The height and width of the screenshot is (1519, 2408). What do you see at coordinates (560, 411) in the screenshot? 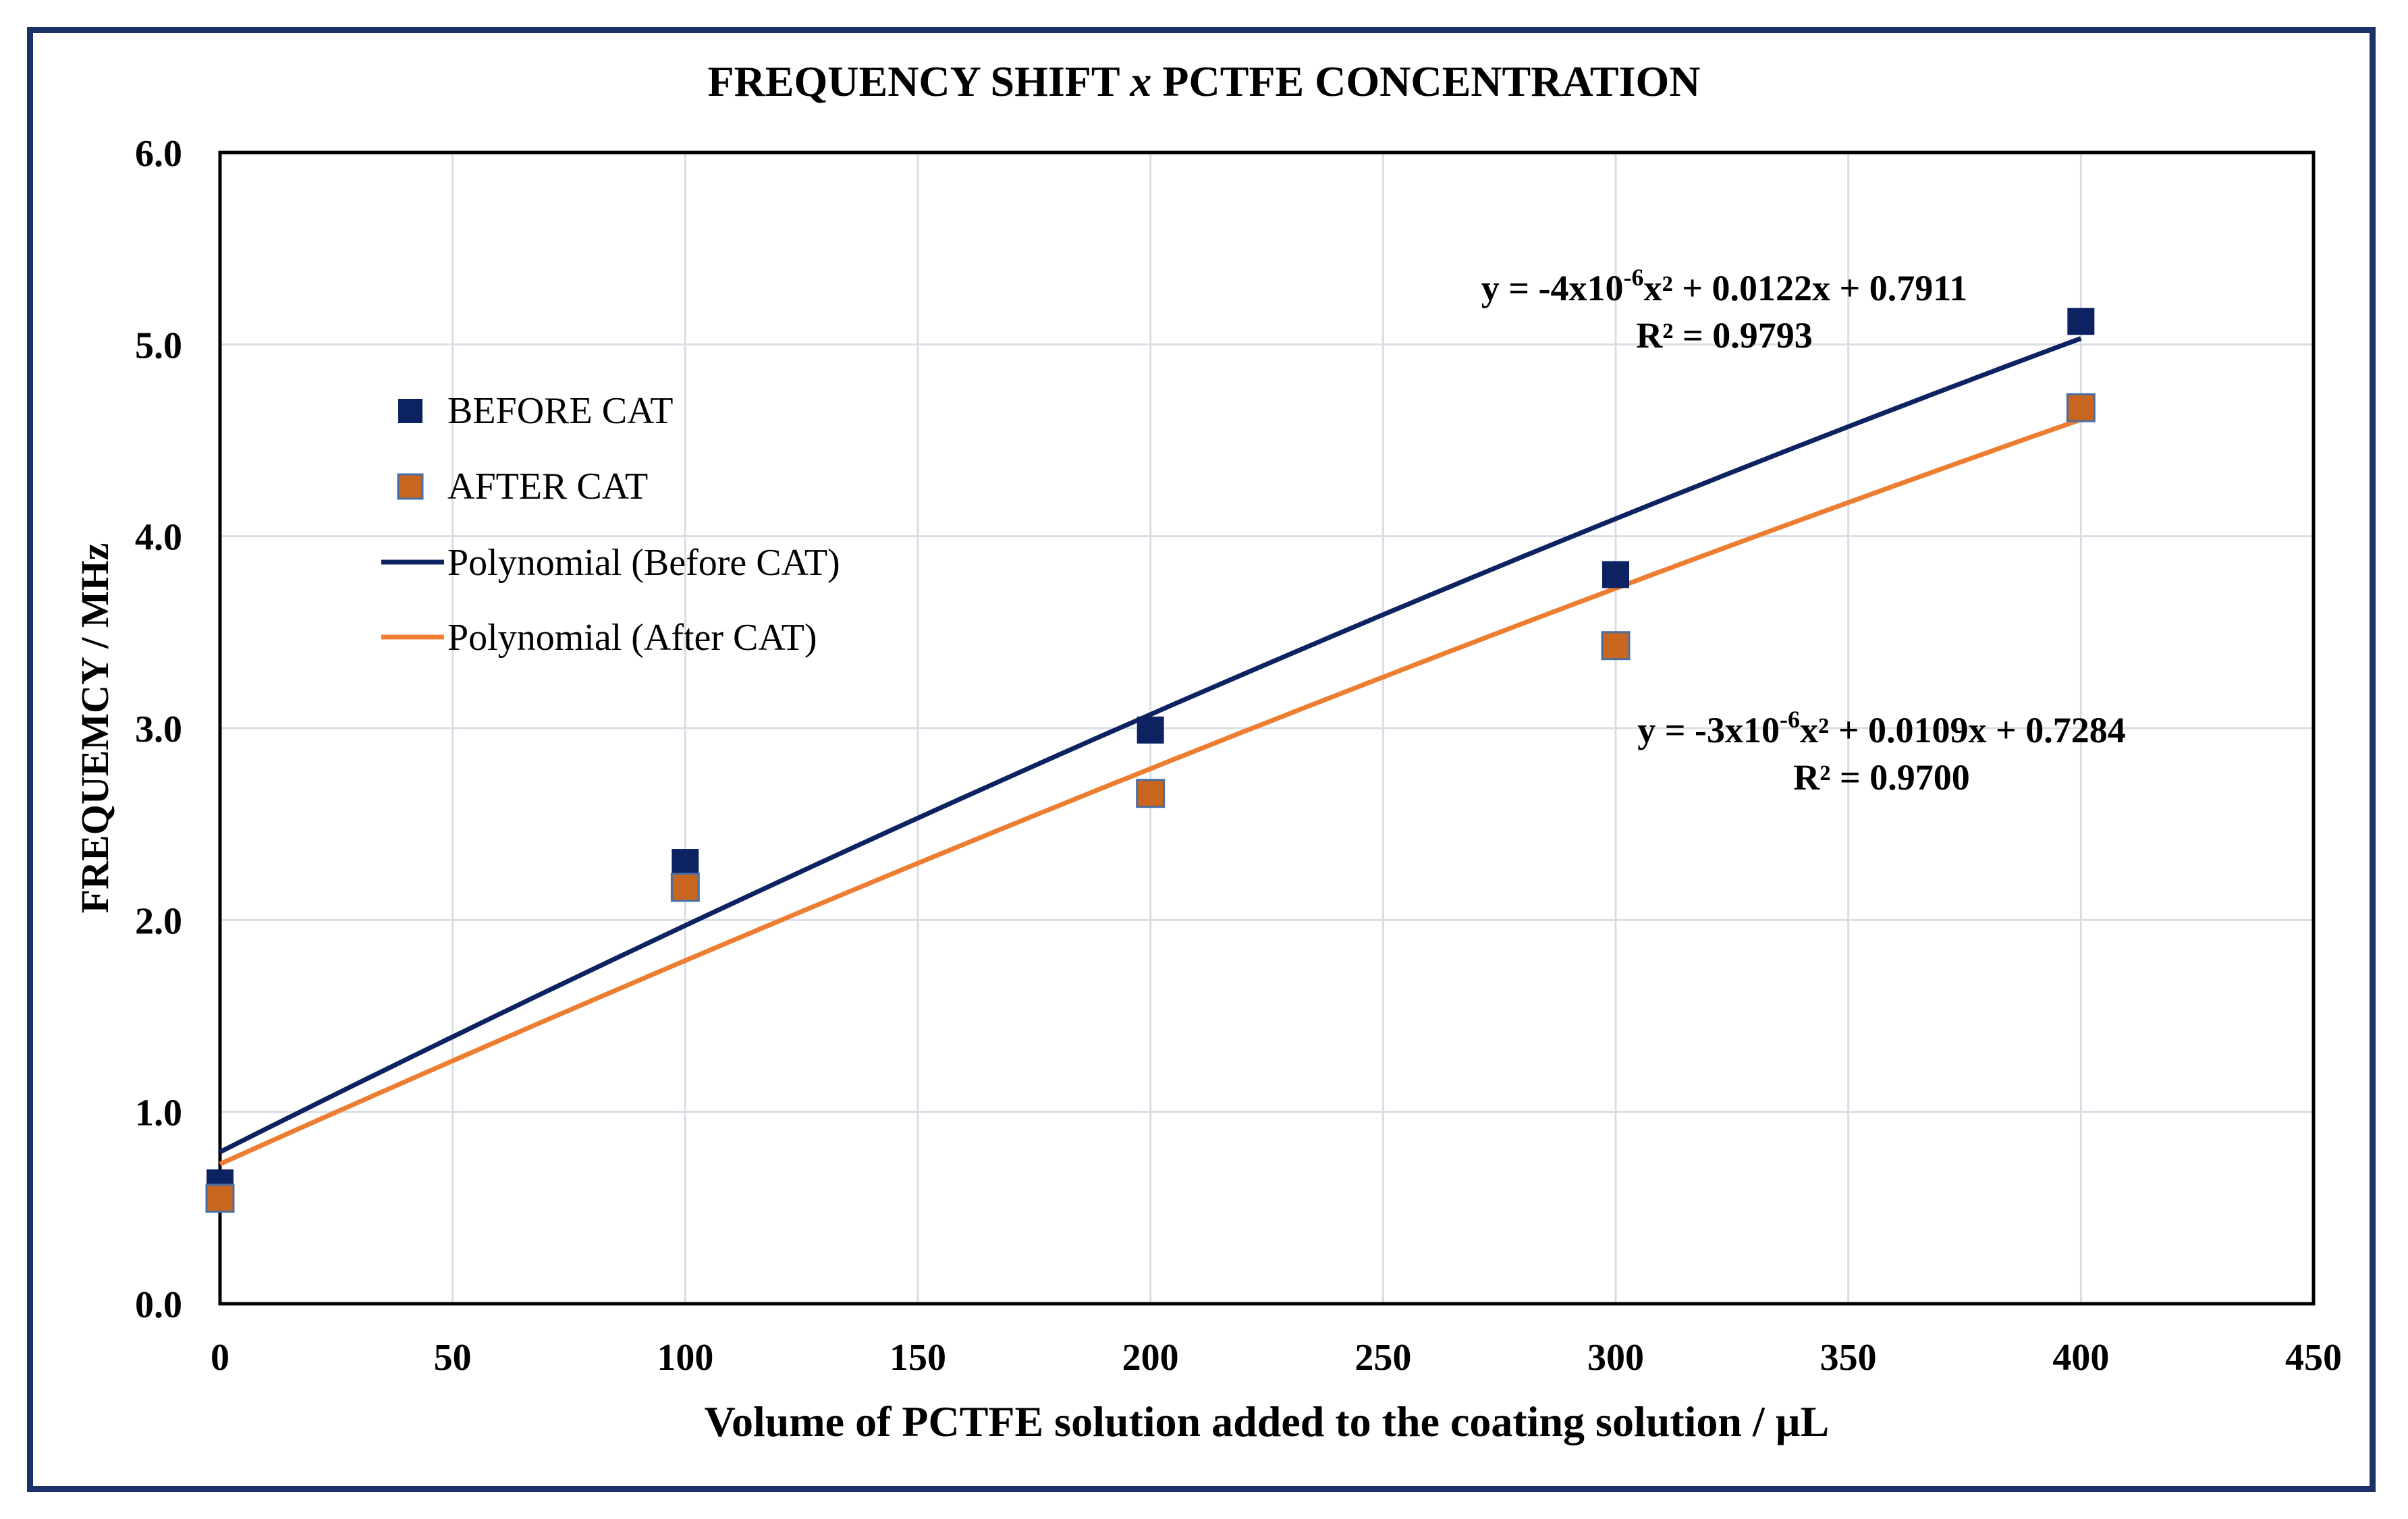
I see `legend-label-before-cat: BEFORE CAT` at bounding box center [560, 411].